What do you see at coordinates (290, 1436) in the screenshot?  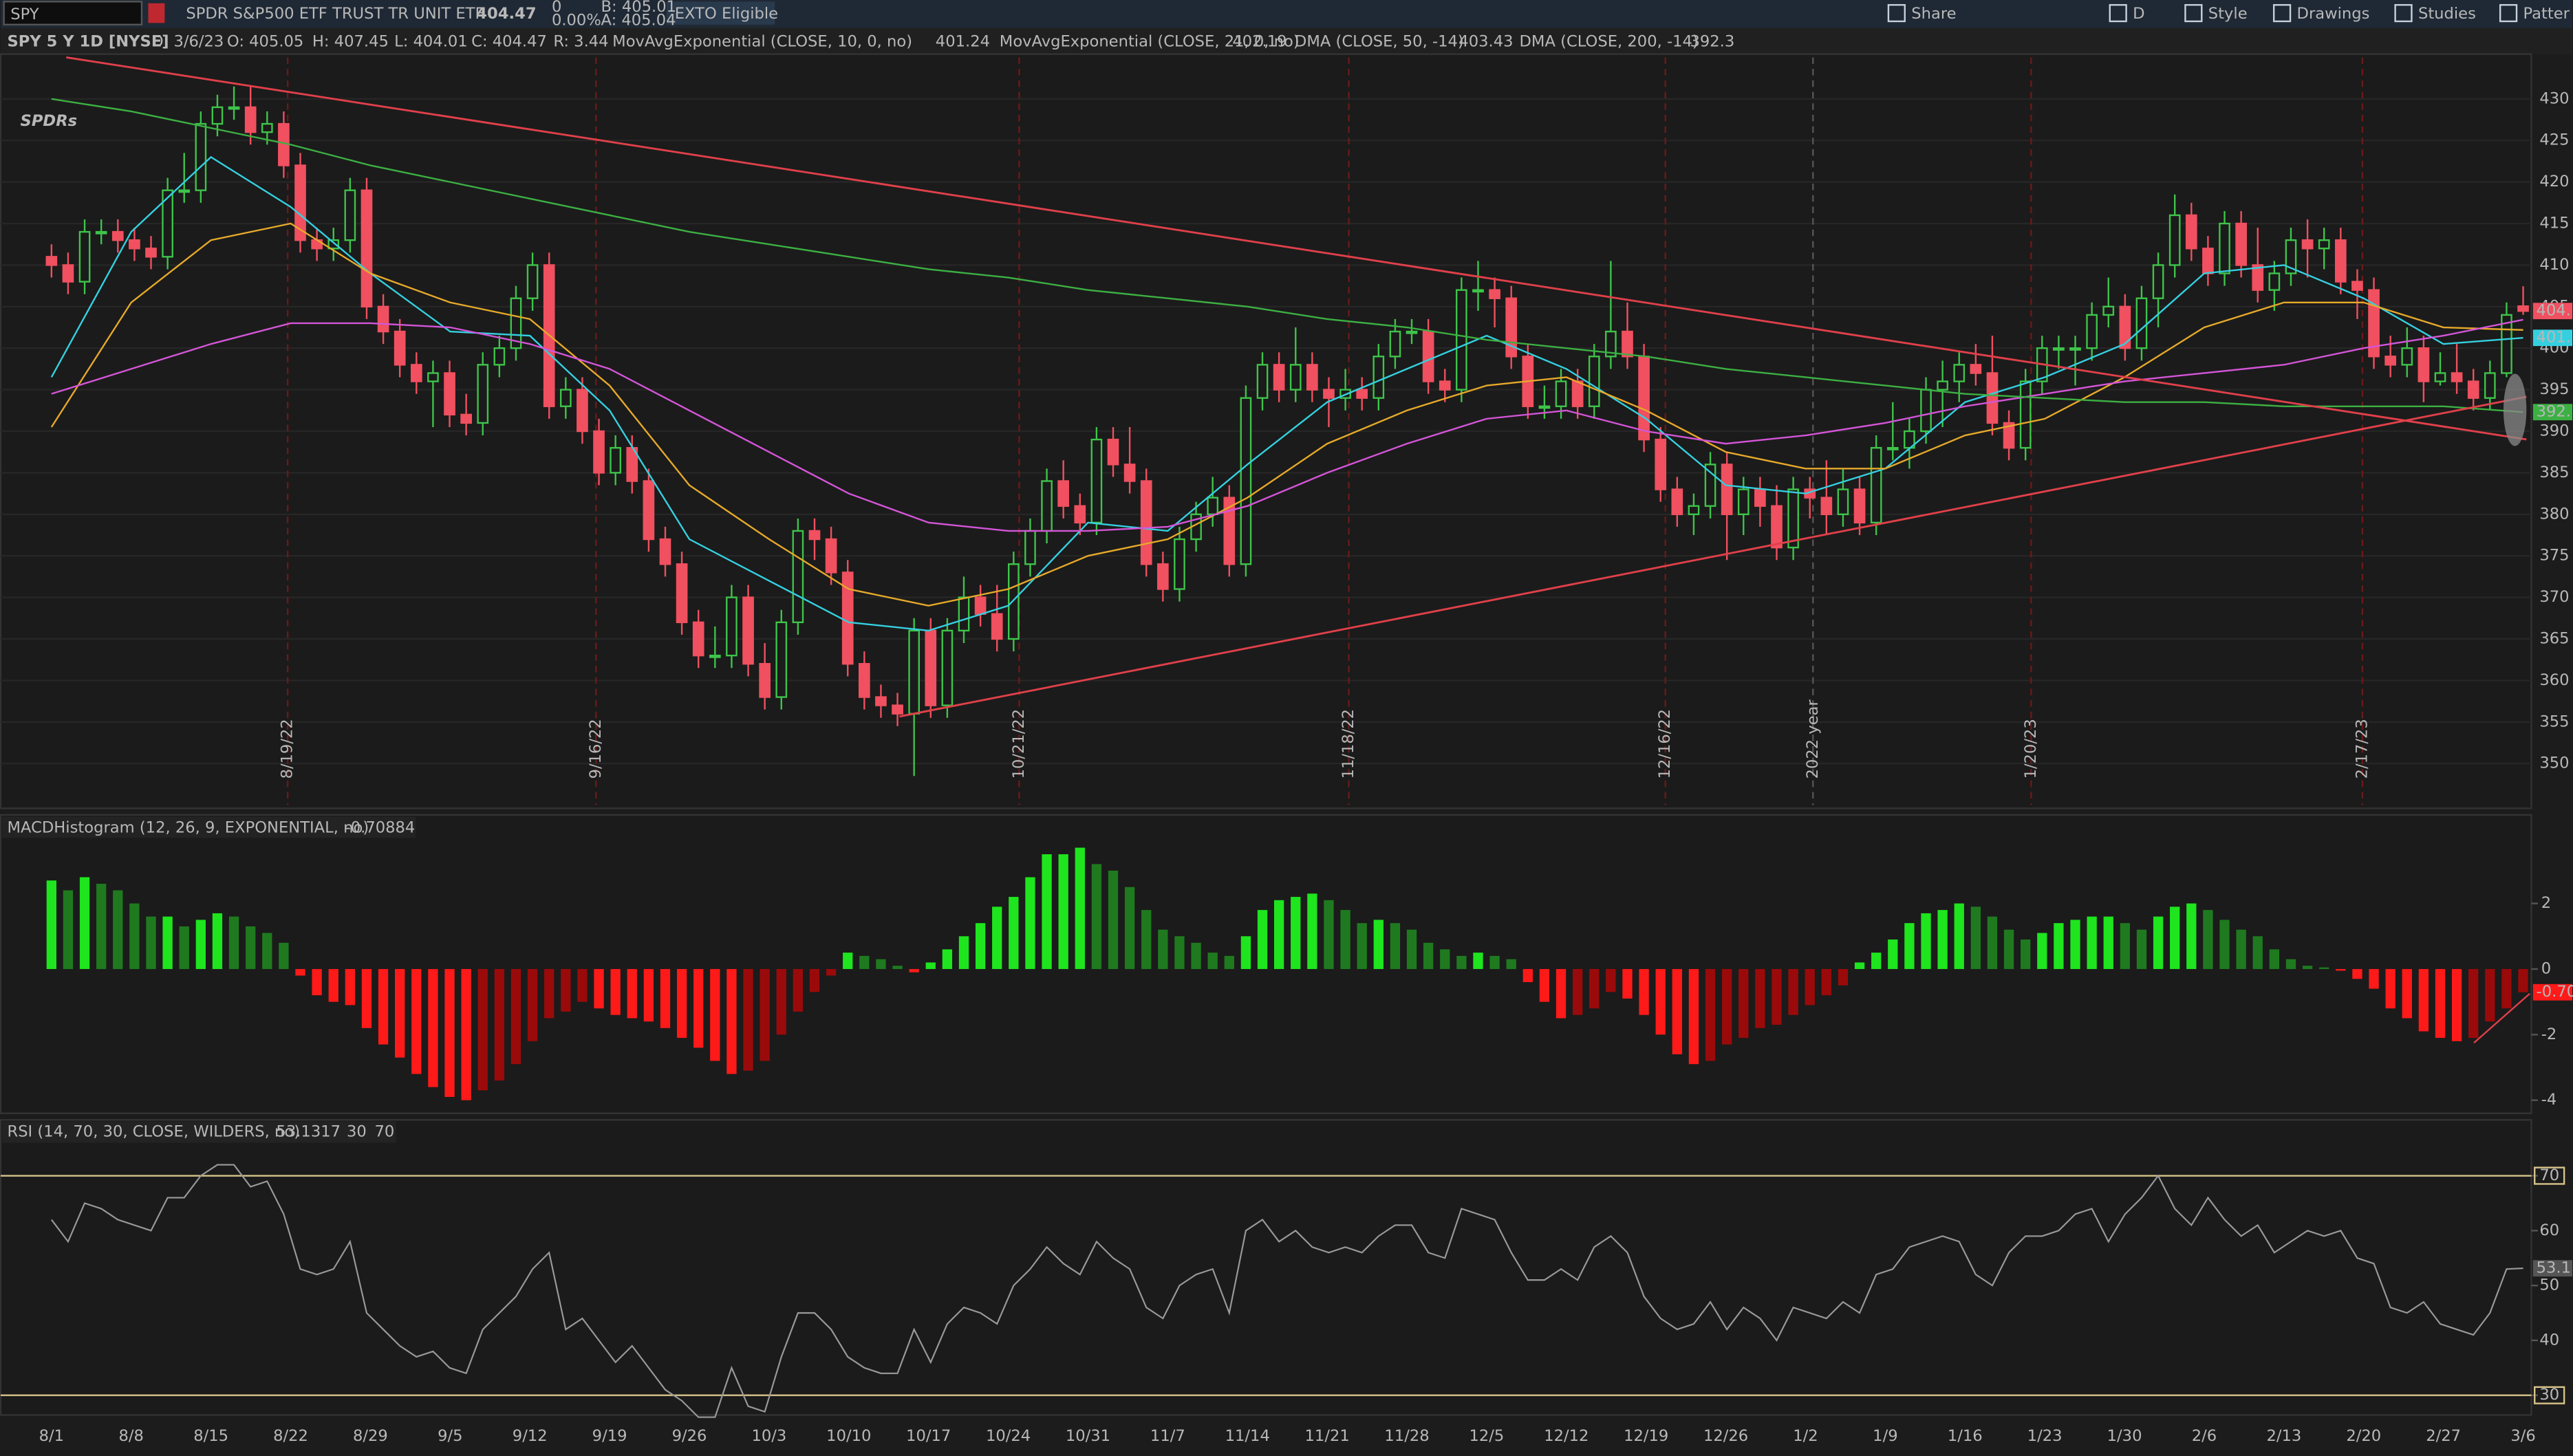 I see `x-tick-label: 8/22` at bounding box center [290, 1436].